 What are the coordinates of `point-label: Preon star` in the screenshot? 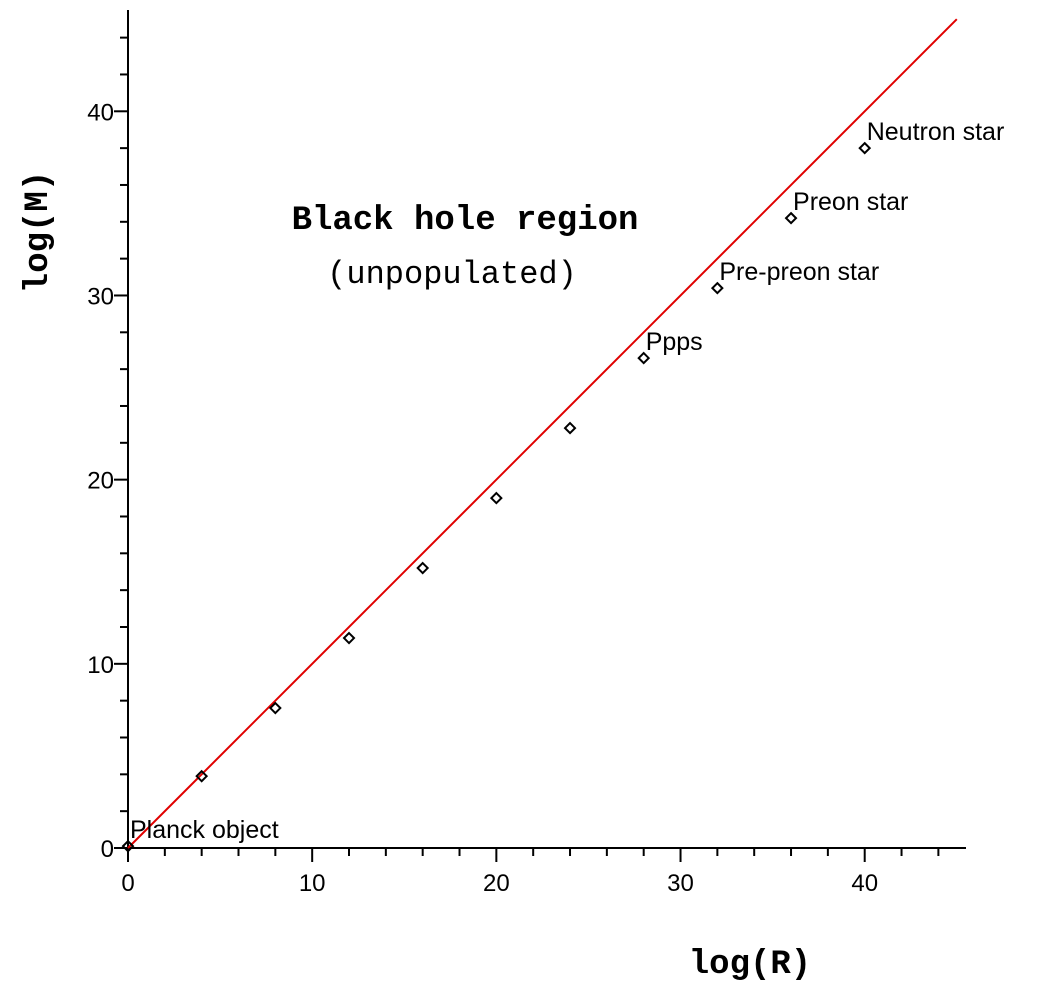 It's located at (850, 202).